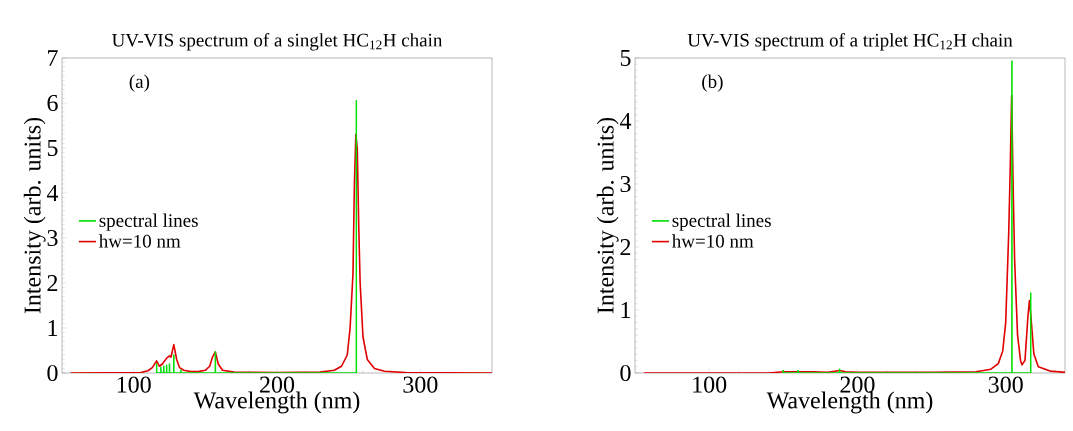  What do you see at coordinates (277, 41) in the screenshot?
I see `chart-title: UV-VIS spectrum of a singlet HC$_{12}$H chain` at bounding box center [277, 41].